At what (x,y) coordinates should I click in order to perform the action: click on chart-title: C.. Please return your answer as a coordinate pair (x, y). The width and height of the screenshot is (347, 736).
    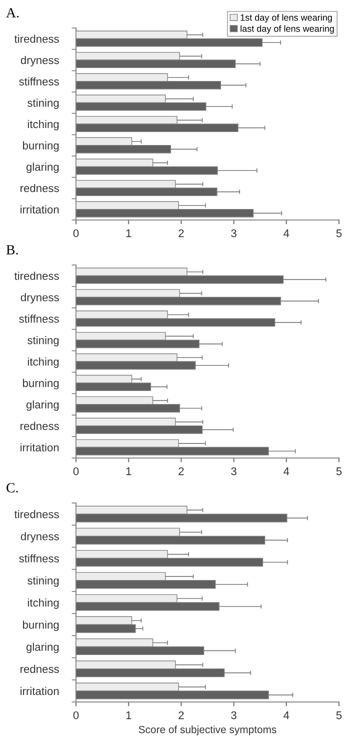
    Looking at the image, I should click on (12, 488).